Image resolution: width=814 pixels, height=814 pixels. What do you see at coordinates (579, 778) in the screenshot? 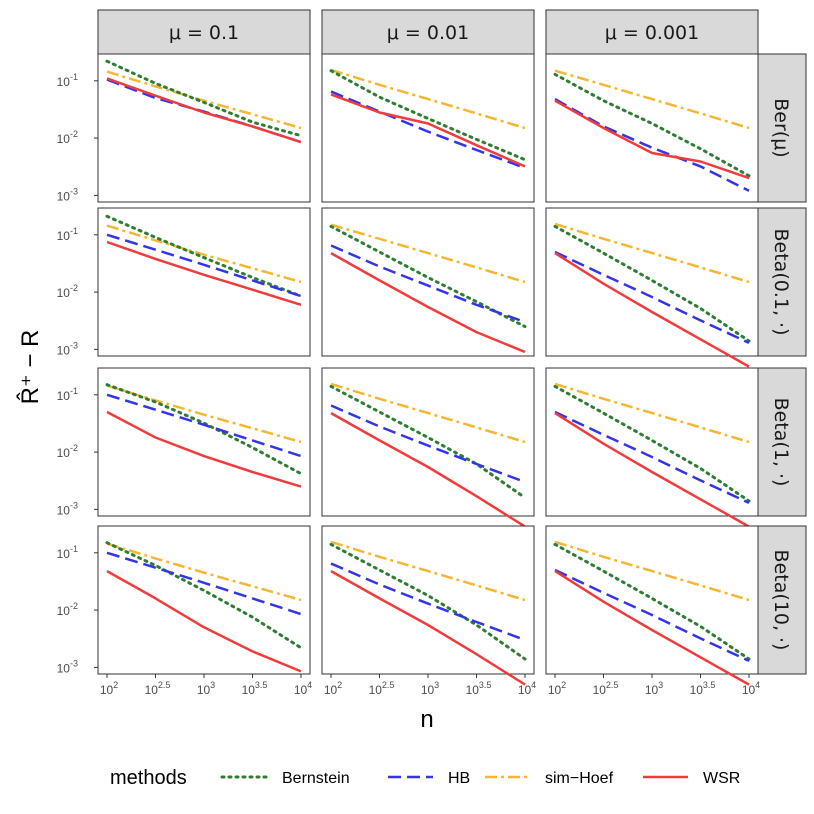
I see `legend-label: sim−Hoef` at bounding box center [579, 778].